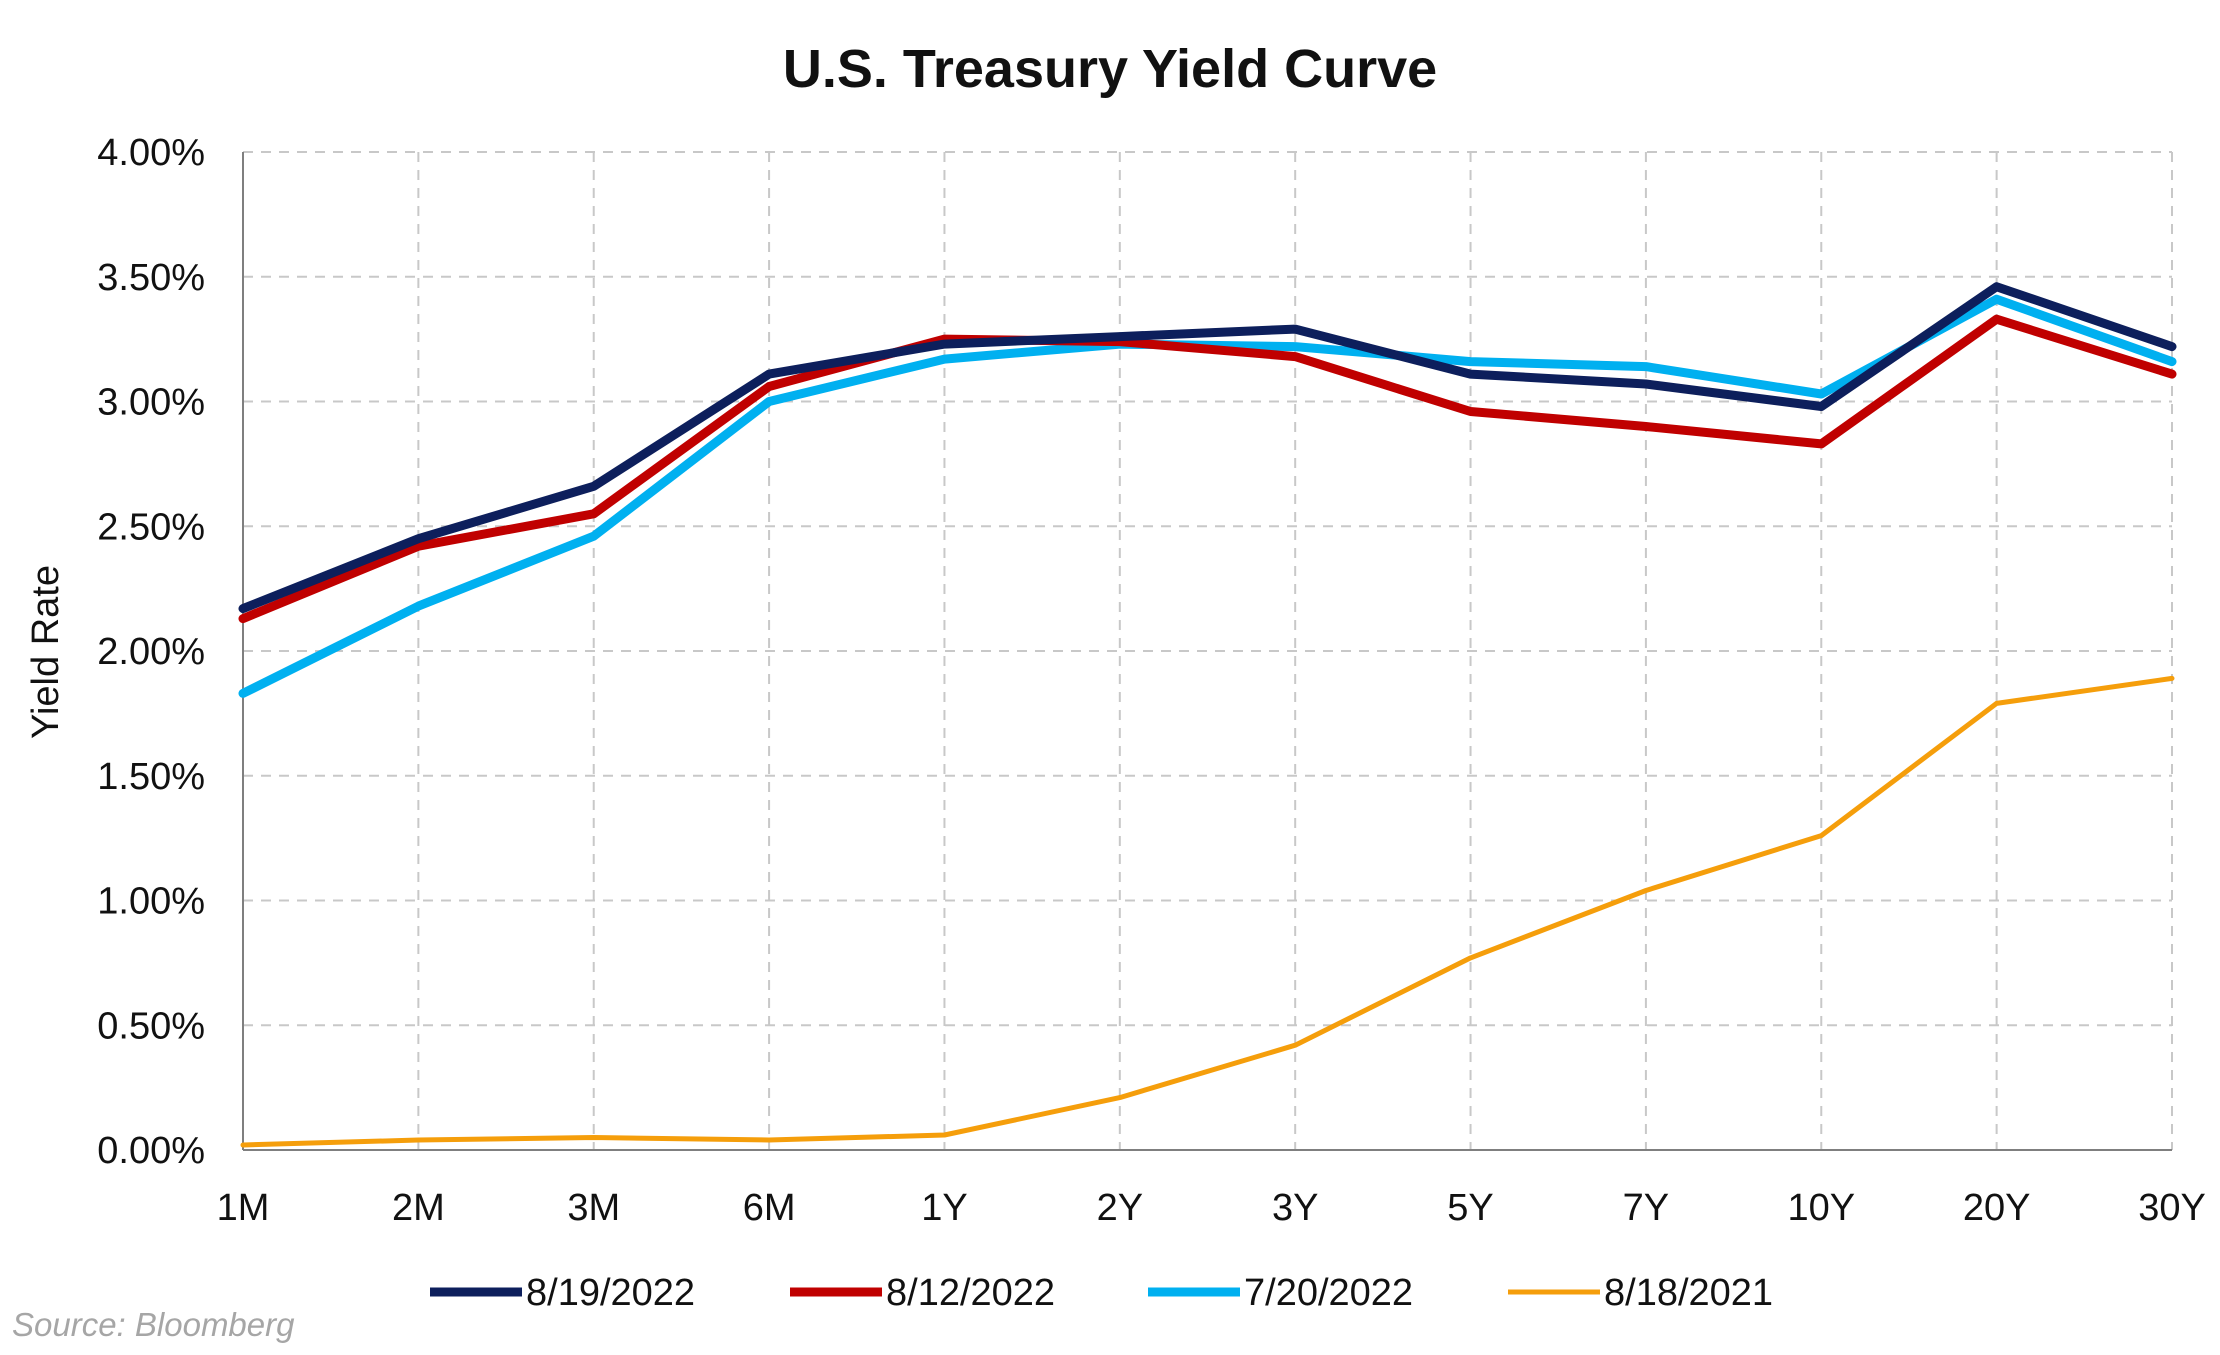 This screenshot has width=2220, height=1355. Describe the element at coordinates (151, 777) in the screenshot. I see `y-tick-label: 1.50%` at that location.